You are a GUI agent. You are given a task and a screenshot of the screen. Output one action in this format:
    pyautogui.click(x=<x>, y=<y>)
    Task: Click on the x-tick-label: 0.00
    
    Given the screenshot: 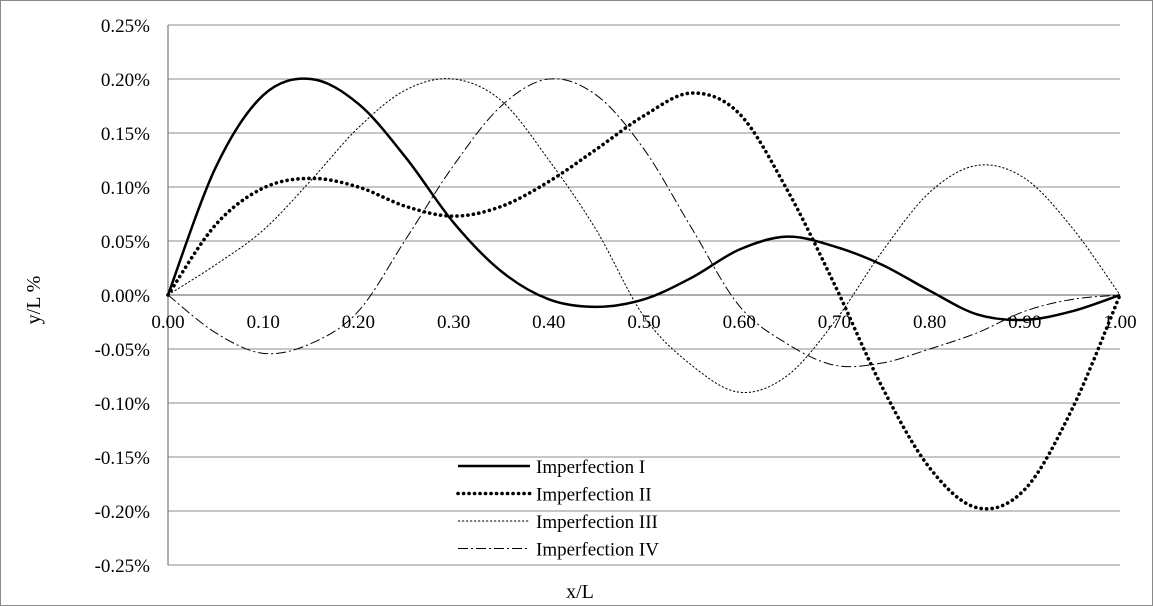 What is the action you would take?
    pyautogui.click(x=167, y=322)
    